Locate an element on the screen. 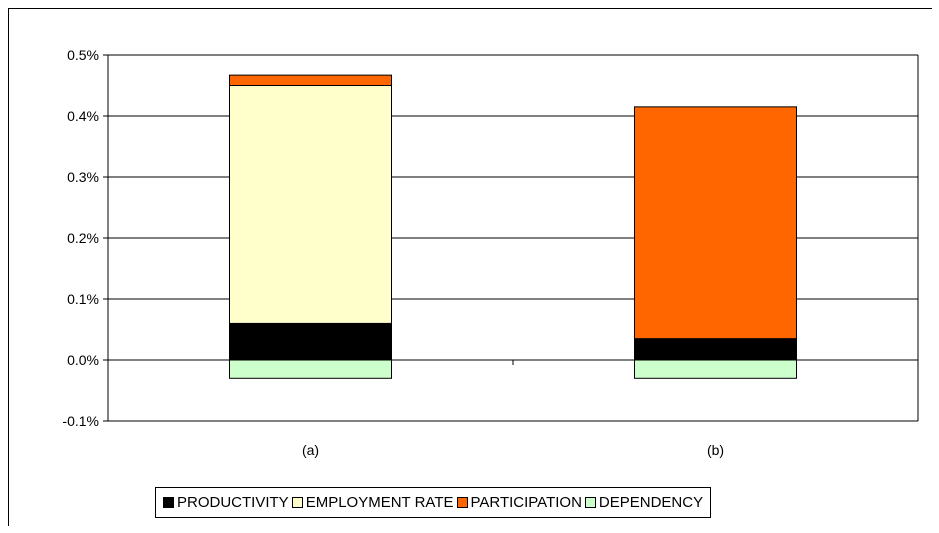 This screenshot has height=533, width=939. legend-label: PRODUCTIVITY is located at coordinates (233, 502).